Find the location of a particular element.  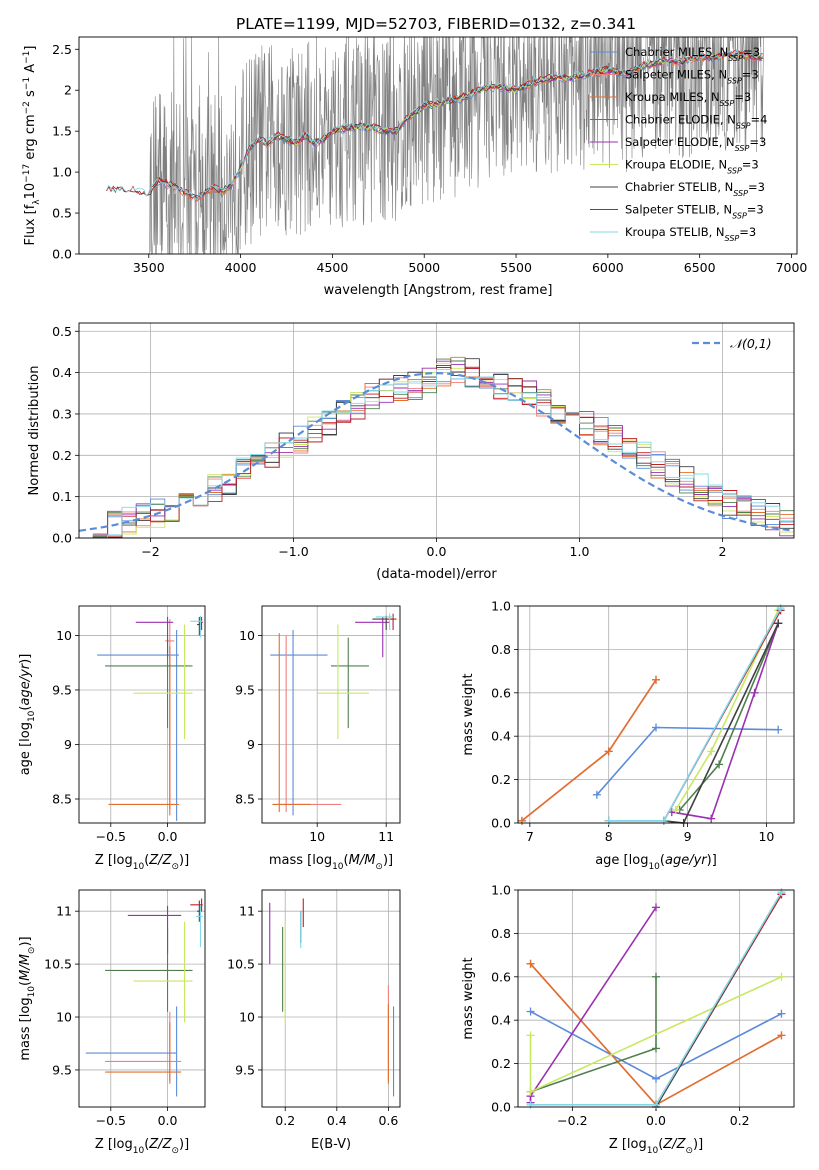

x-tick-label: 11 is located at coordinates (386, 836).